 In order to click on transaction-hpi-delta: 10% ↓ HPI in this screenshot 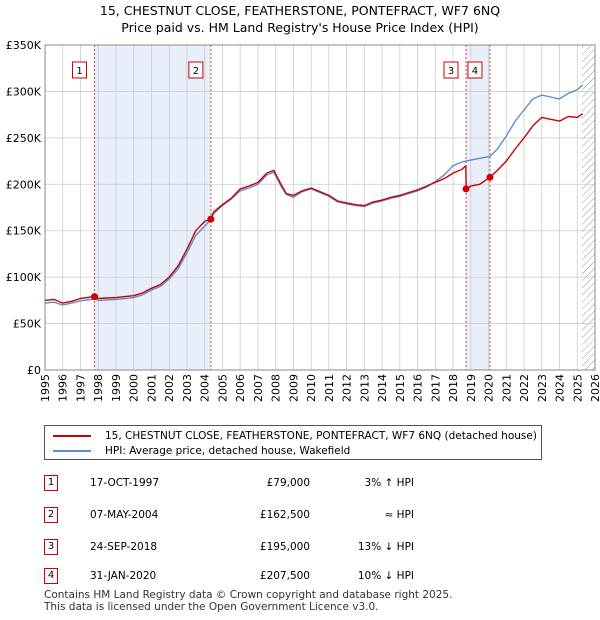, I will do `click(385, 576)`.